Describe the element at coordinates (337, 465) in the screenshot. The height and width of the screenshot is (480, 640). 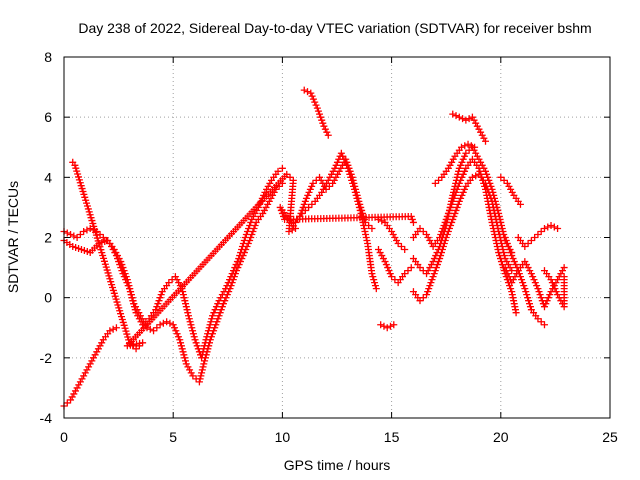
I see `x-axis-label: GPS time / hours` at that location.